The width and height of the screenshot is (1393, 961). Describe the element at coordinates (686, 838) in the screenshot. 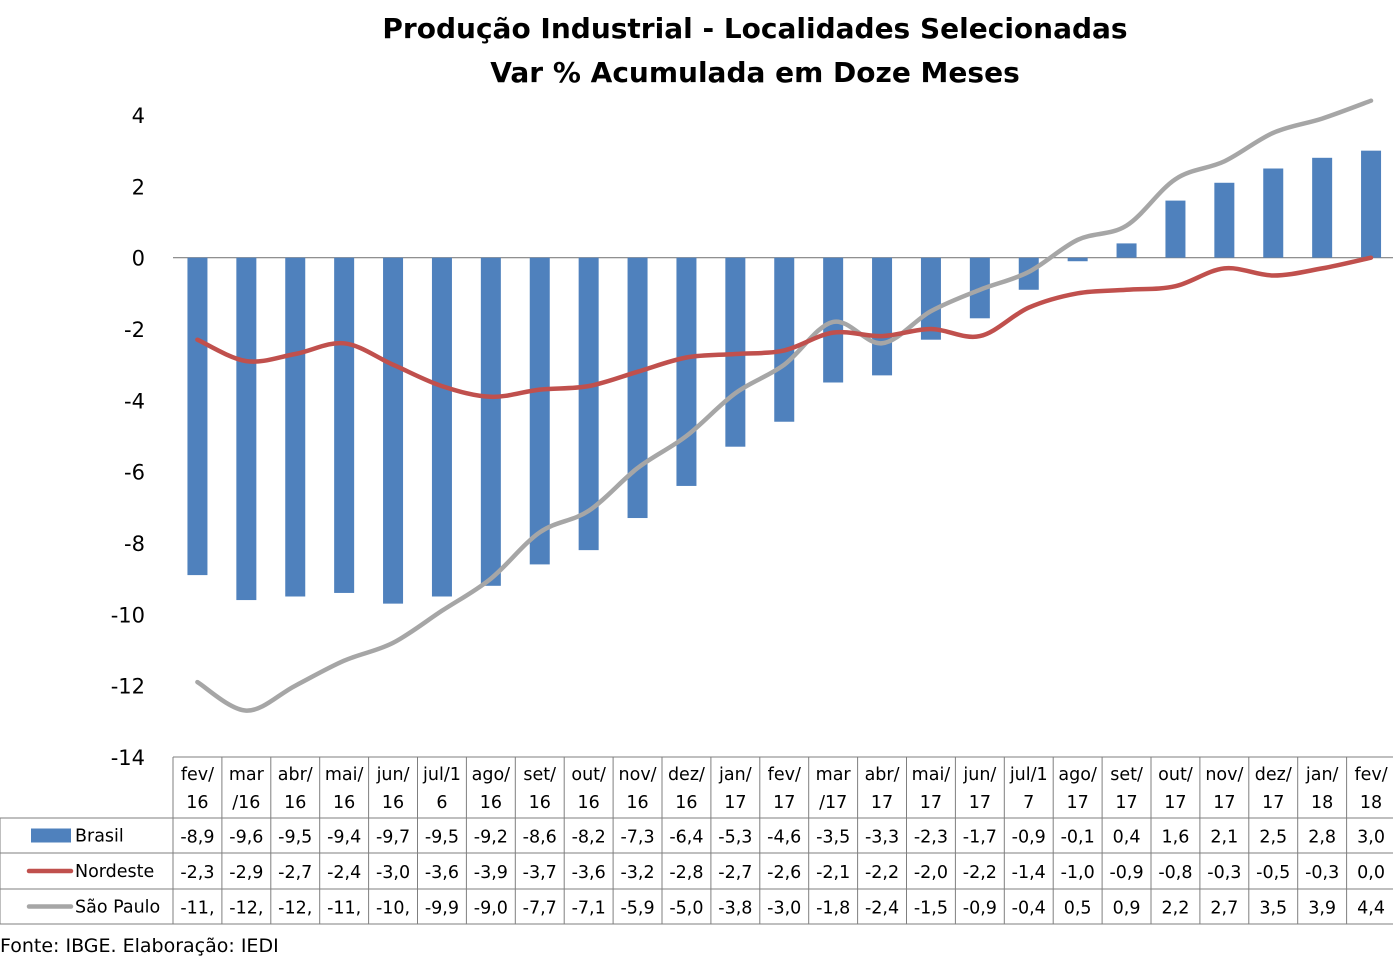

I see `table-cell: -6,4` at that location.